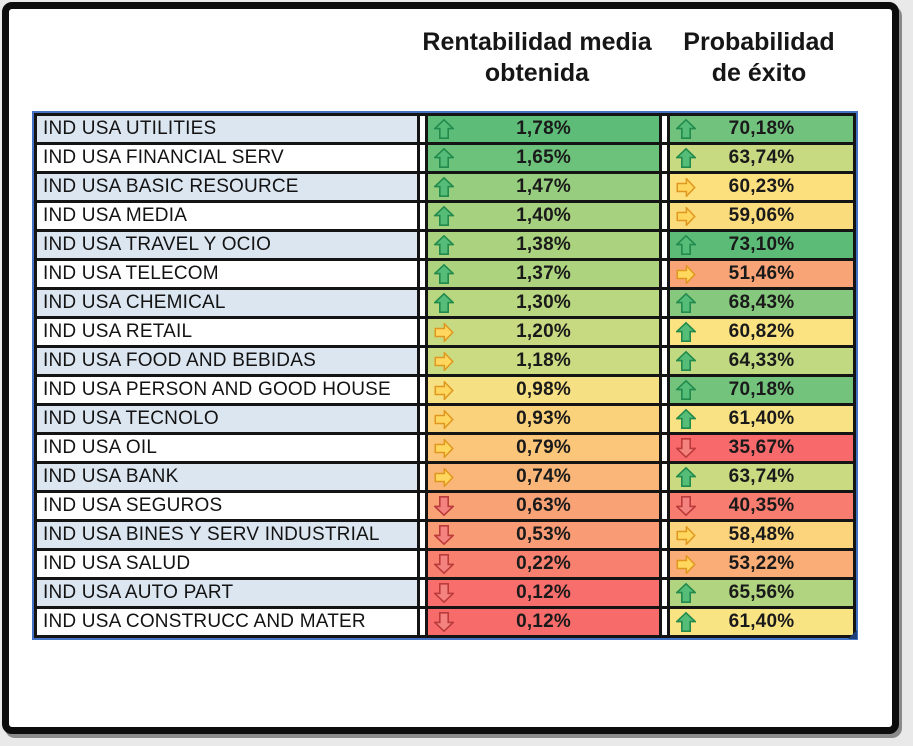  Describe the element at coordinates (227, 216) in the screenshot. I see `sector-name-cell: IND USA MEDIA` at that location.